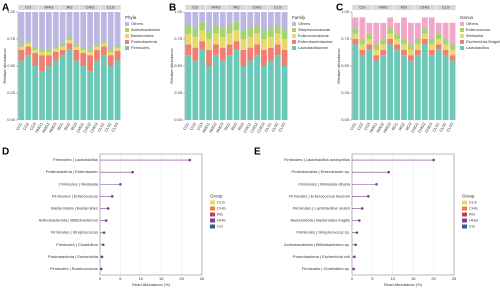 The width and height of the screenshot is (500, 291). Describe the element at coordinates (315, 41) in the screenshot. I see `legend-label: Enterobacteriaceae` at that location.